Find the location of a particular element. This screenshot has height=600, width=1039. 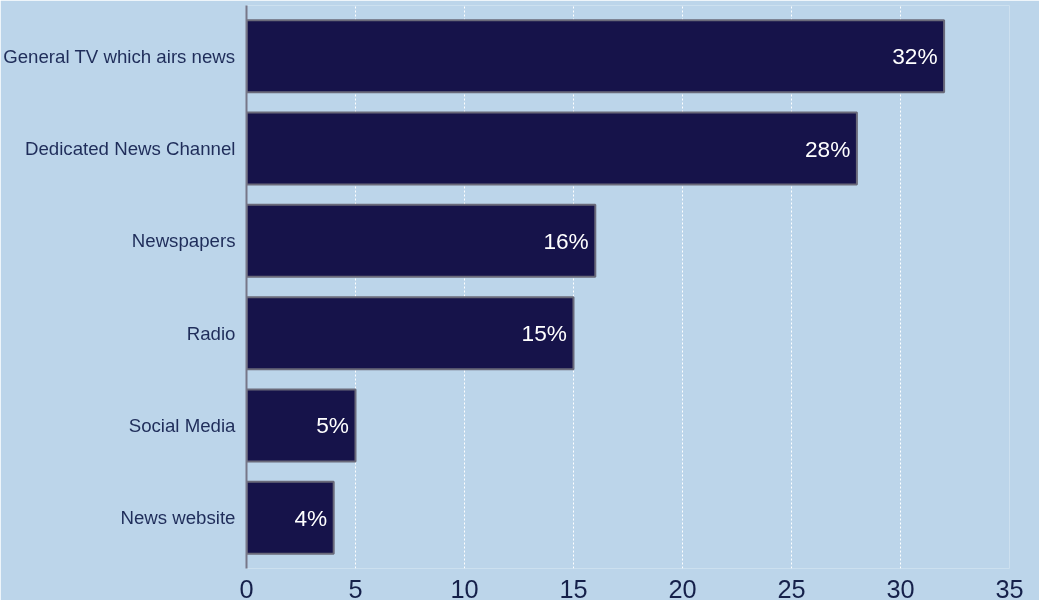

x-tick-label: 0 is located at coordinates (246, 587).